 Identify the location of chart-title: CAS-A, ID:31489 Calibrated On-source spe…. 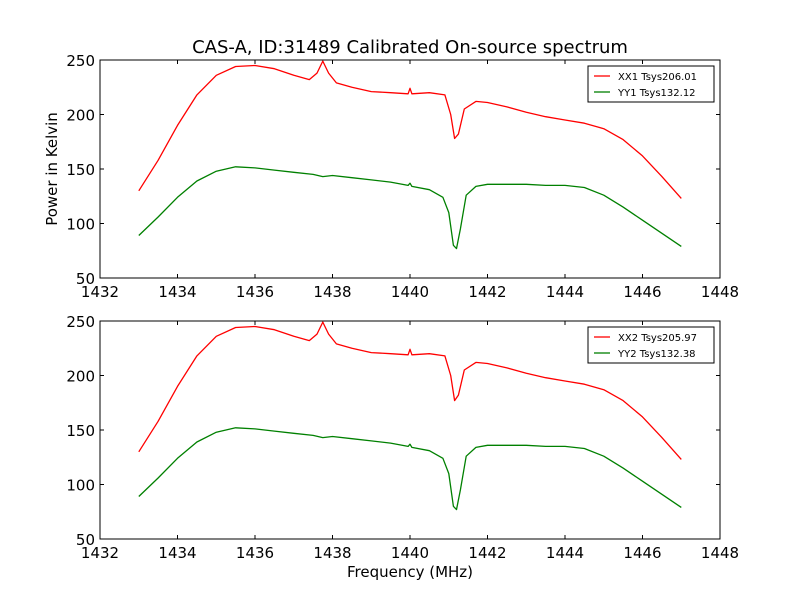
(410, 47).